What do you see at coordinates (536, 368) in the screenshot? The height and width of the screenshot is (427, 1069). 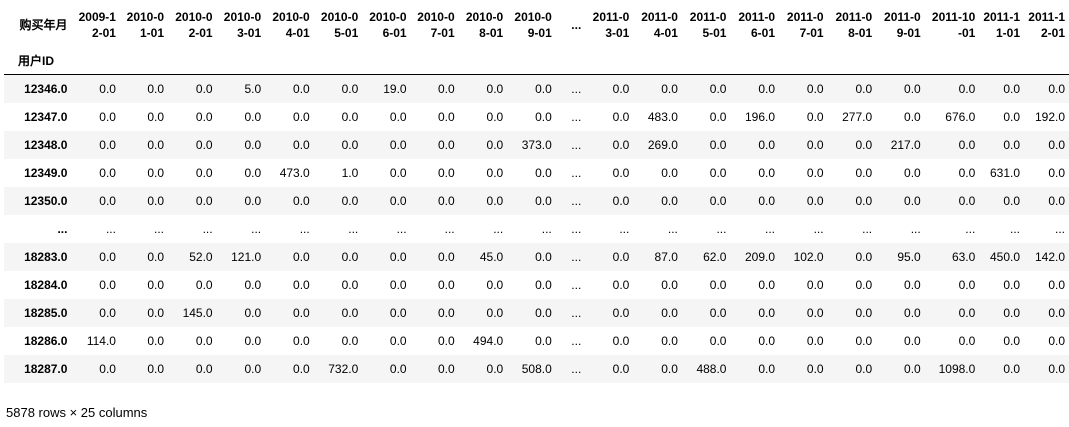 I see `table-cell: 508.0` at bounding box center [536, 368].